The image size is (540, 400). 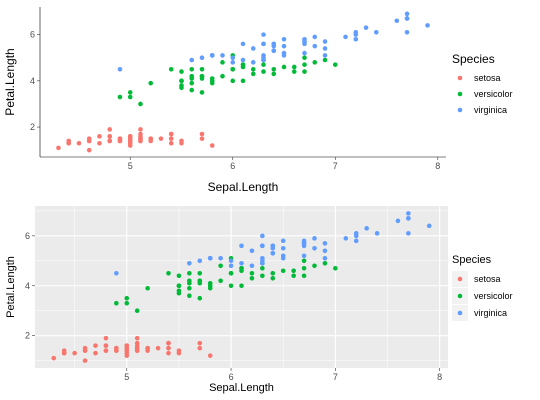 What do you see at coordinates (243, 187) in the screenshot?
I see `chart1-x-axis-title: Sepal.Length` at bounding box center [243, 187].